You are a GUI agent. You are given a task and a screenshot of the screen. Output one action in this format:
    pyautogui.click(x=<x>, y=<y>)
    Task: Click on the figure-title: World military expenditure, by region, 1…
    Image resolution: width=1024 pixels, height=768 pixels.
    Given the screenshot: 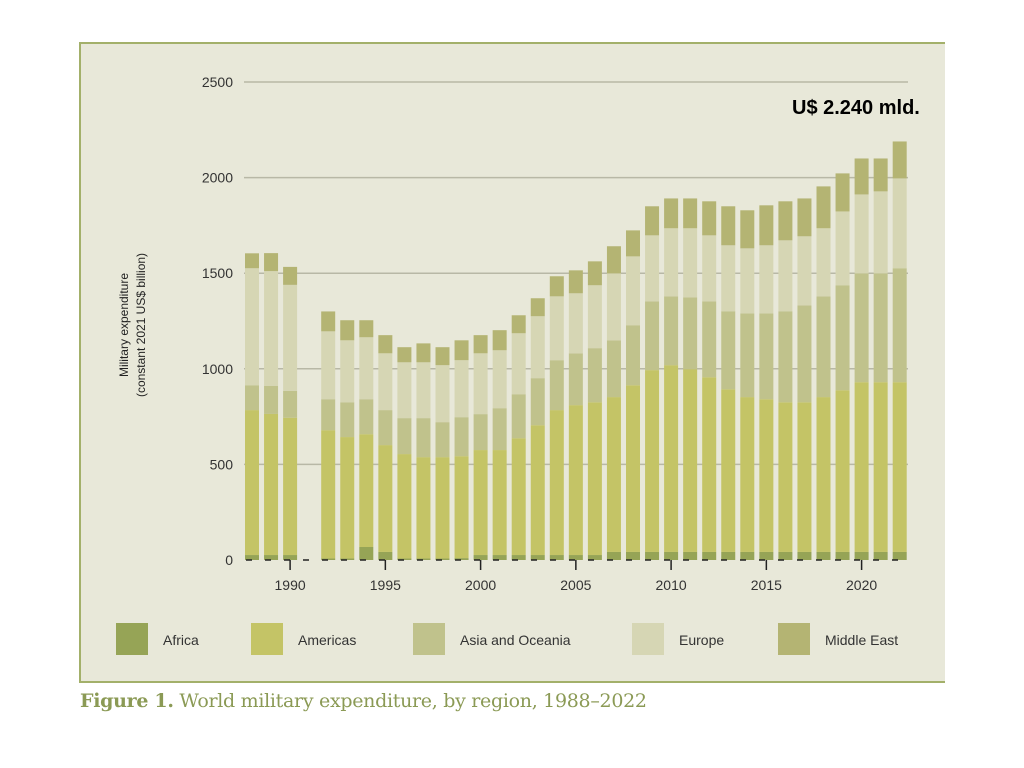 What is the action you would take?
    pyautogui.click(x=410, y=701)
    